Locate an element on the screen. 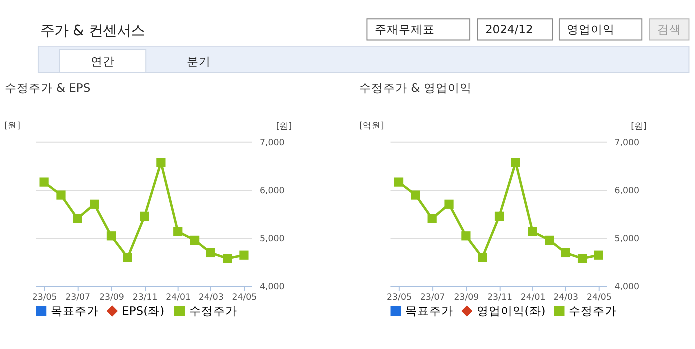 The height and width of the screenshot is (349, 695). legend-label: EPS(좌) is located at coordinates (143, 311).